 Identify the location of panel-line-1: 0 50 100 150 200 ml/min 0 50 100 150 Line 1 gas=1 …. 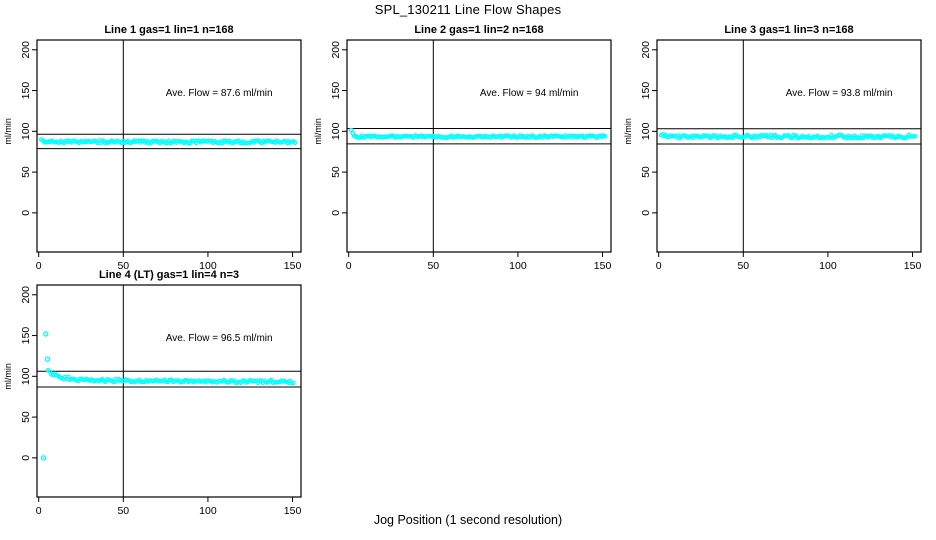
(152, 148).